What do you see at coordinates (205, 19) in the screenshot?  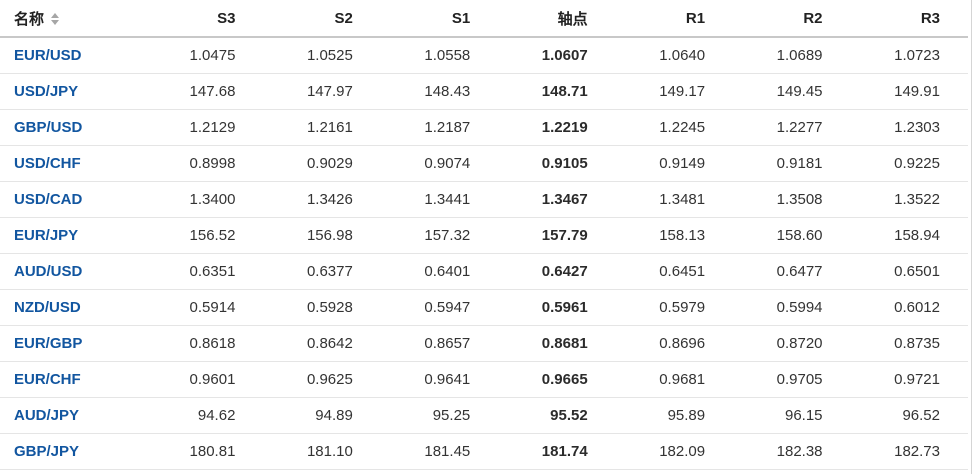 I see `column-header-s3: S3` at bounding box center [205, 19].